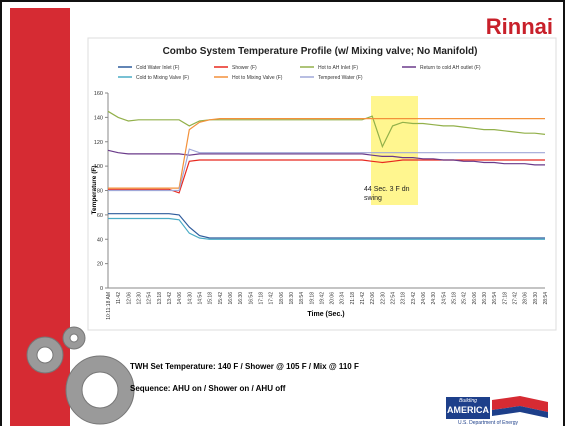 This screenshot has height=426, width=565. I want to click on x-tick-label: 15:42, so click(221, 298).